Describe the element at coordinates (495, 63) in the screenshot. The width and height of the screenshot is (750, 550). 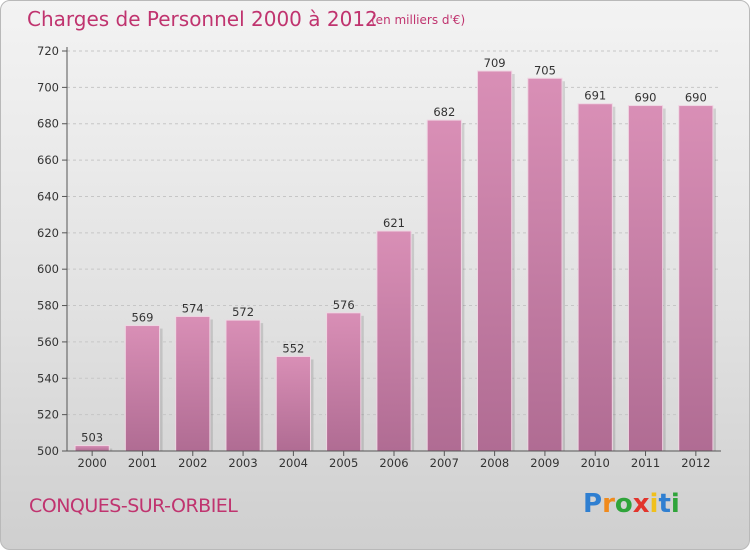
I see `data-label: 709` at that location.